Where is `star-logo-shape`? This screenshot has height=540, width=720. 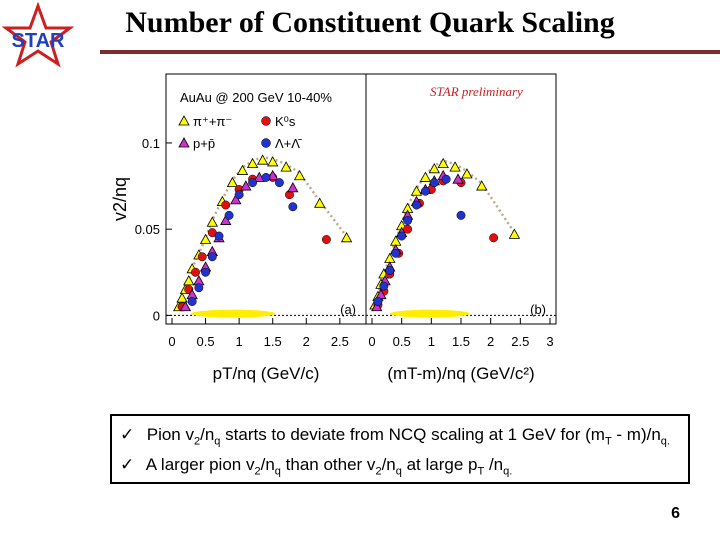
star-logo-shape is located at coordinates (38, 35).